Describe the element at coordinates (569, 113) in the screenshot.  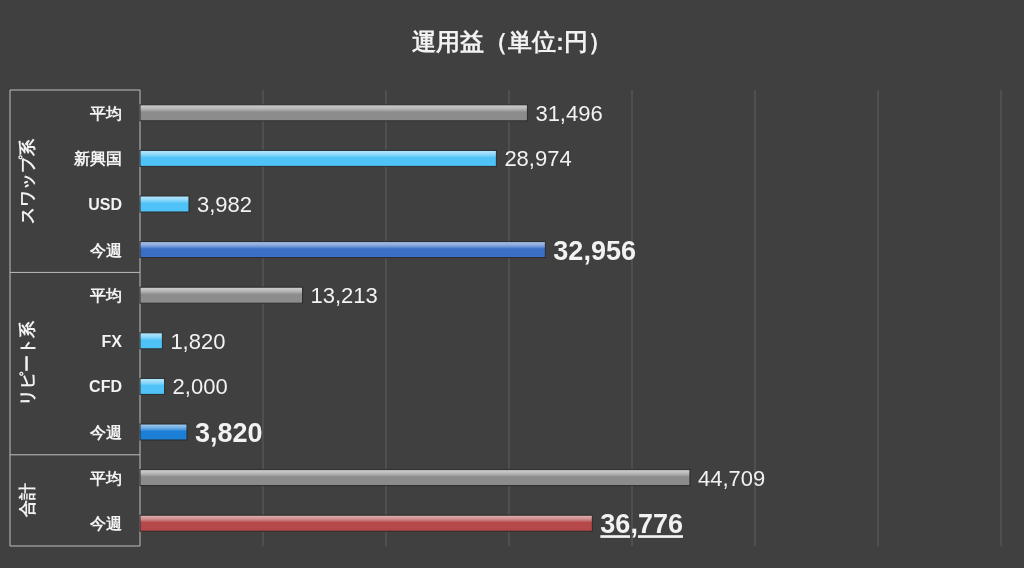
I see `data-label: 31,496` at that location.